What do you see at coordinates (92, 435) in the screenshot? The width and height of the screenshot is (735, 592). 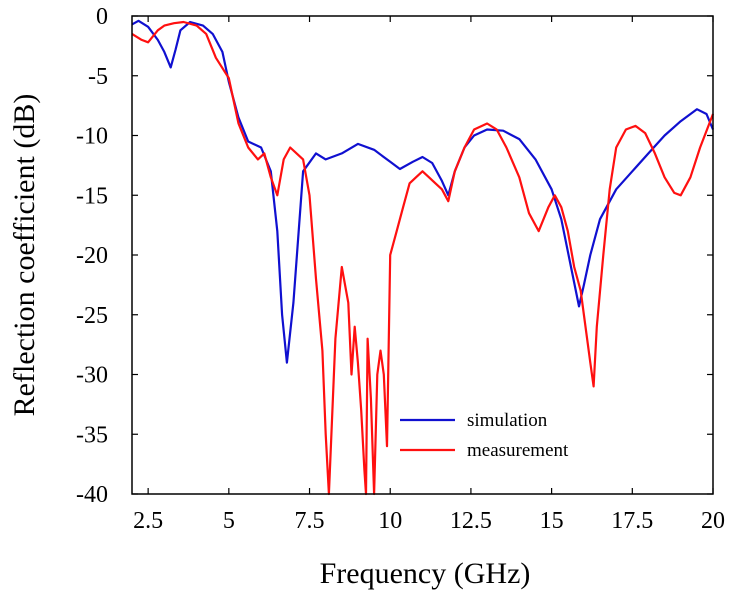 I see `y-tick-label: -35` at bounding box center [92, 435].